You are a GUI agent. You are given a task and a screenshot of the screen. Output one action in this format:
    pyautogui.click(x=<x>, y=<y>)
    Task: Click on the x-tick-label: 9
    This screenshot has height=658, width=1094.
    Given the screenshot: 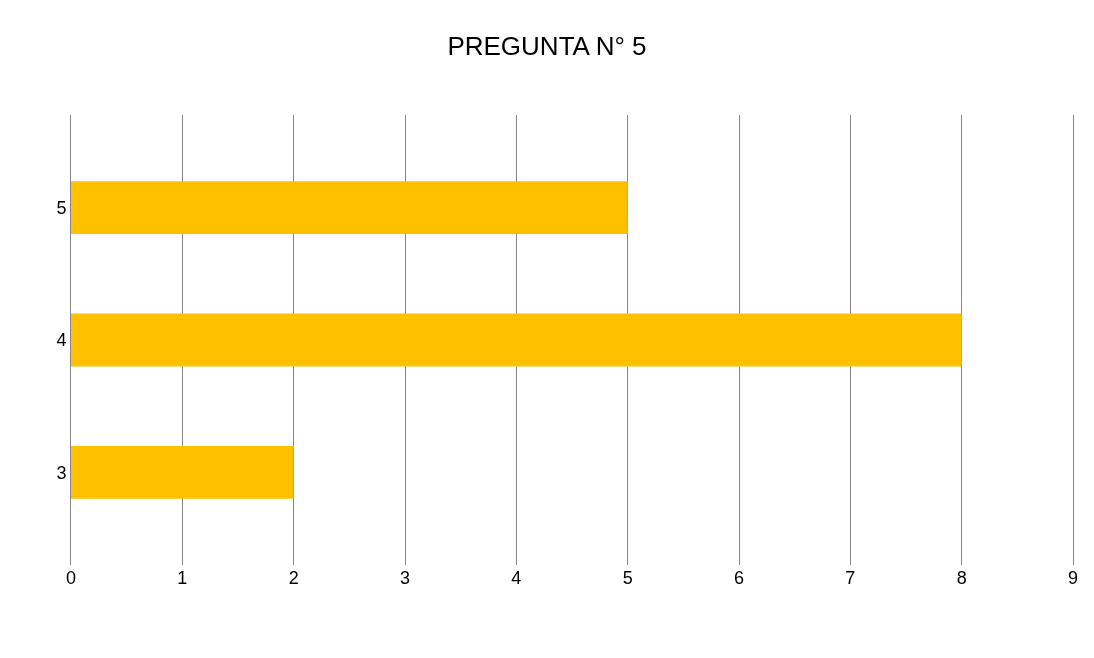 What is the action you would take?
    pyautogui.click(x=1073, y=578)
    